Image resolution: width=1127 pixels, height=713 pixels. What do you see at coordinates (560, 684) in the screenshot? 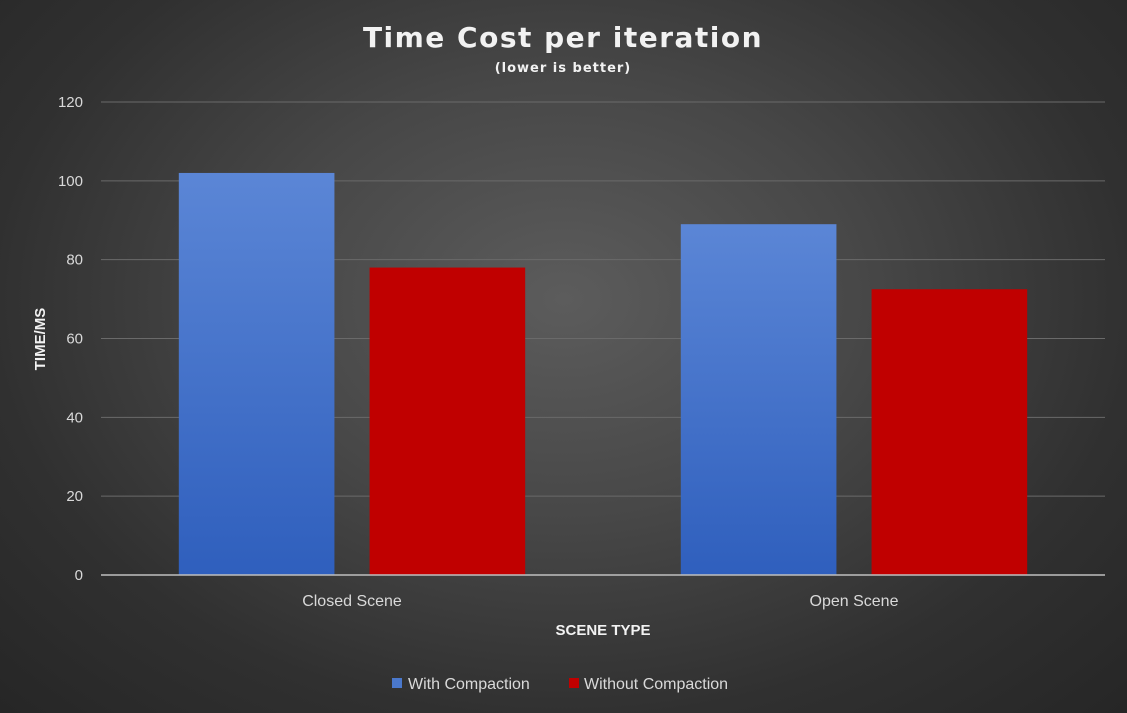
I see `legend: With Compaction Without Compaction` at bounding box center [560, 684].